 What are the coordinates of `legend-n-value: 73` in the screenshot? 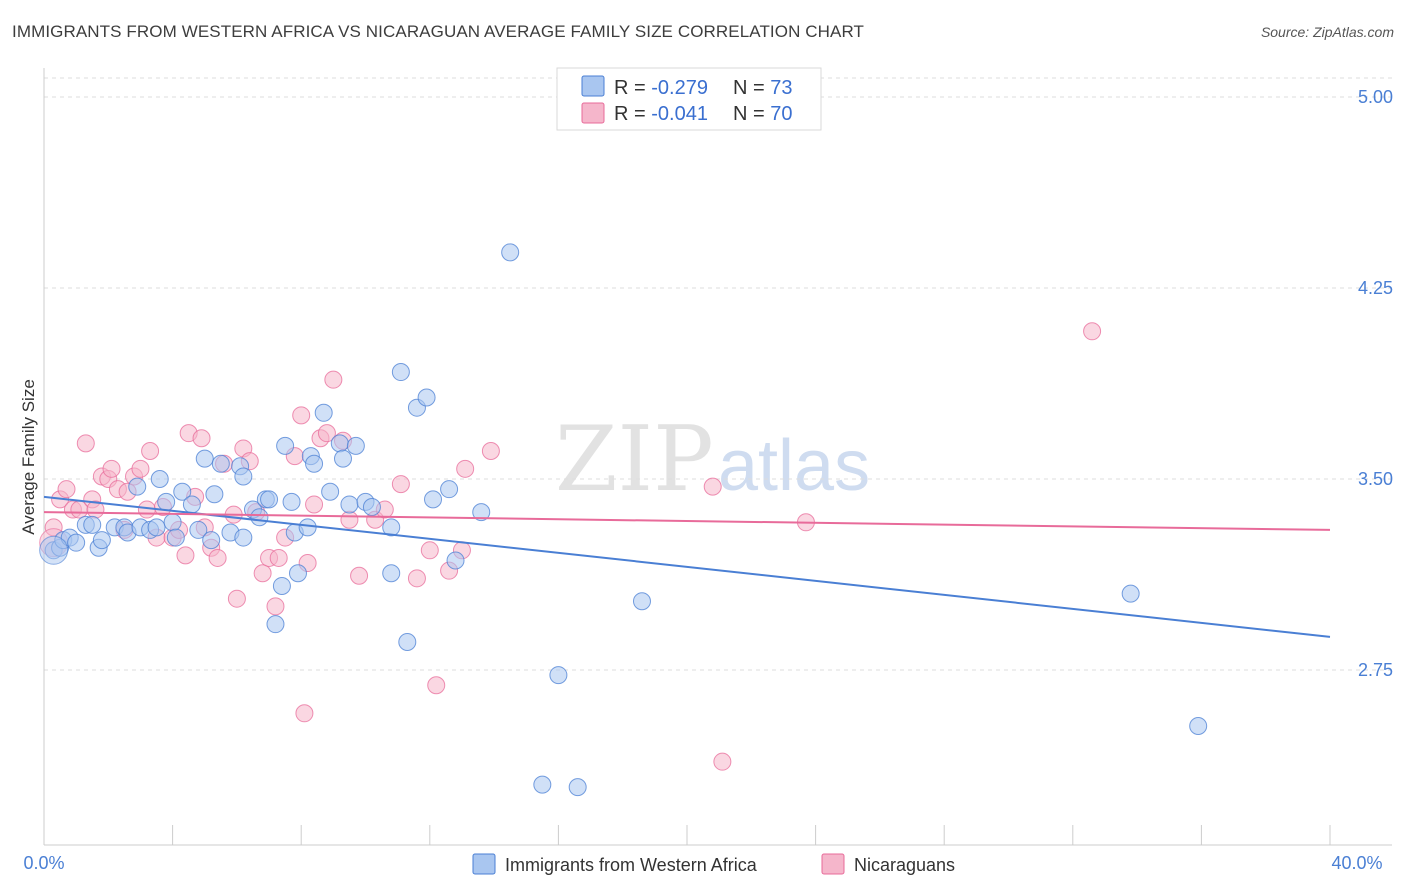 It's located at (781, 88).